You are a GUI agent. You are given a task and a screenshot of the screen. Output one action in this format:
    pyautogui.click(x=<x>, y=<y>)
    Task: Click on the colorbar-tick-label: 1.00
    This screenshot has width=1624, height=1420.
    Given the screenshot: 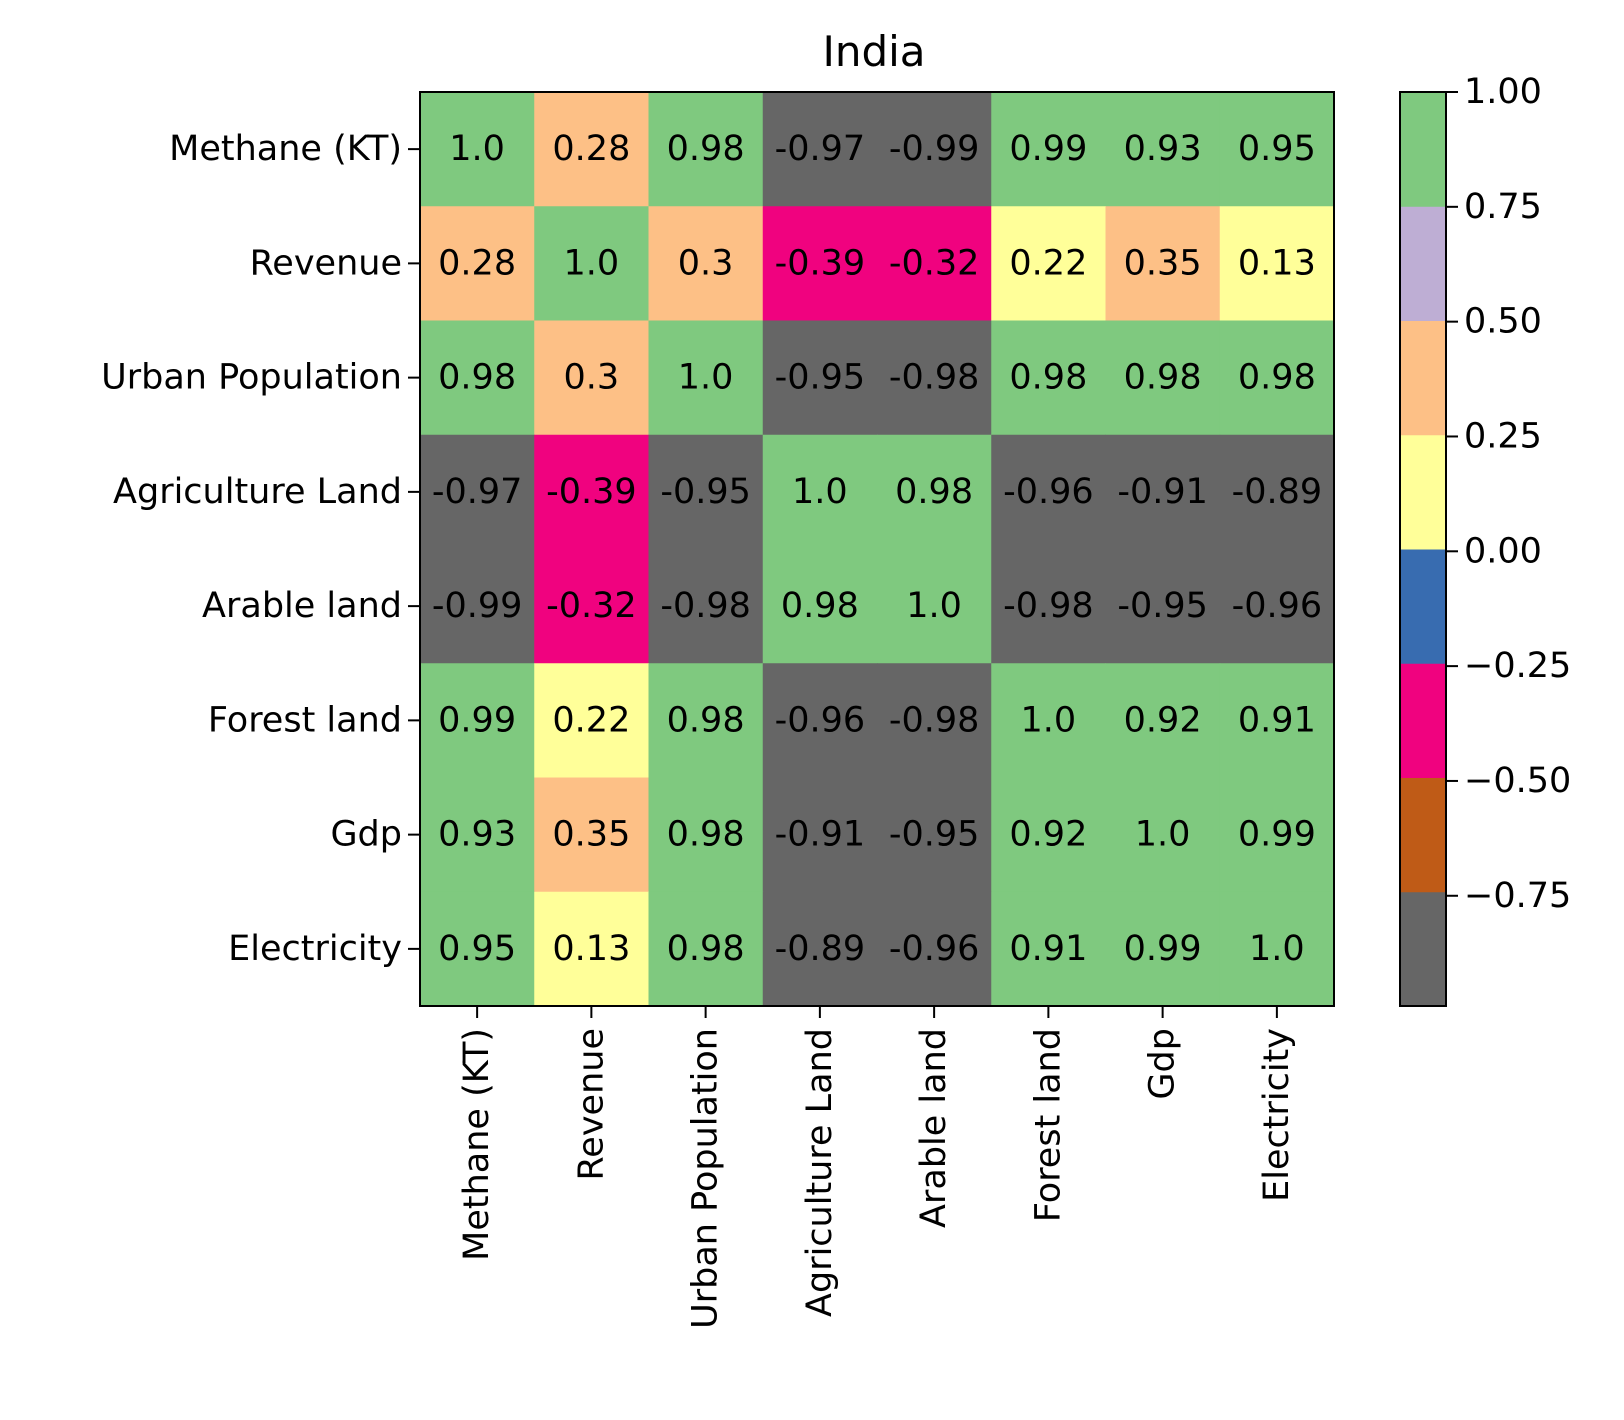 What is the action you would take?
    pyautogui.click(x=1503, y=92)
    